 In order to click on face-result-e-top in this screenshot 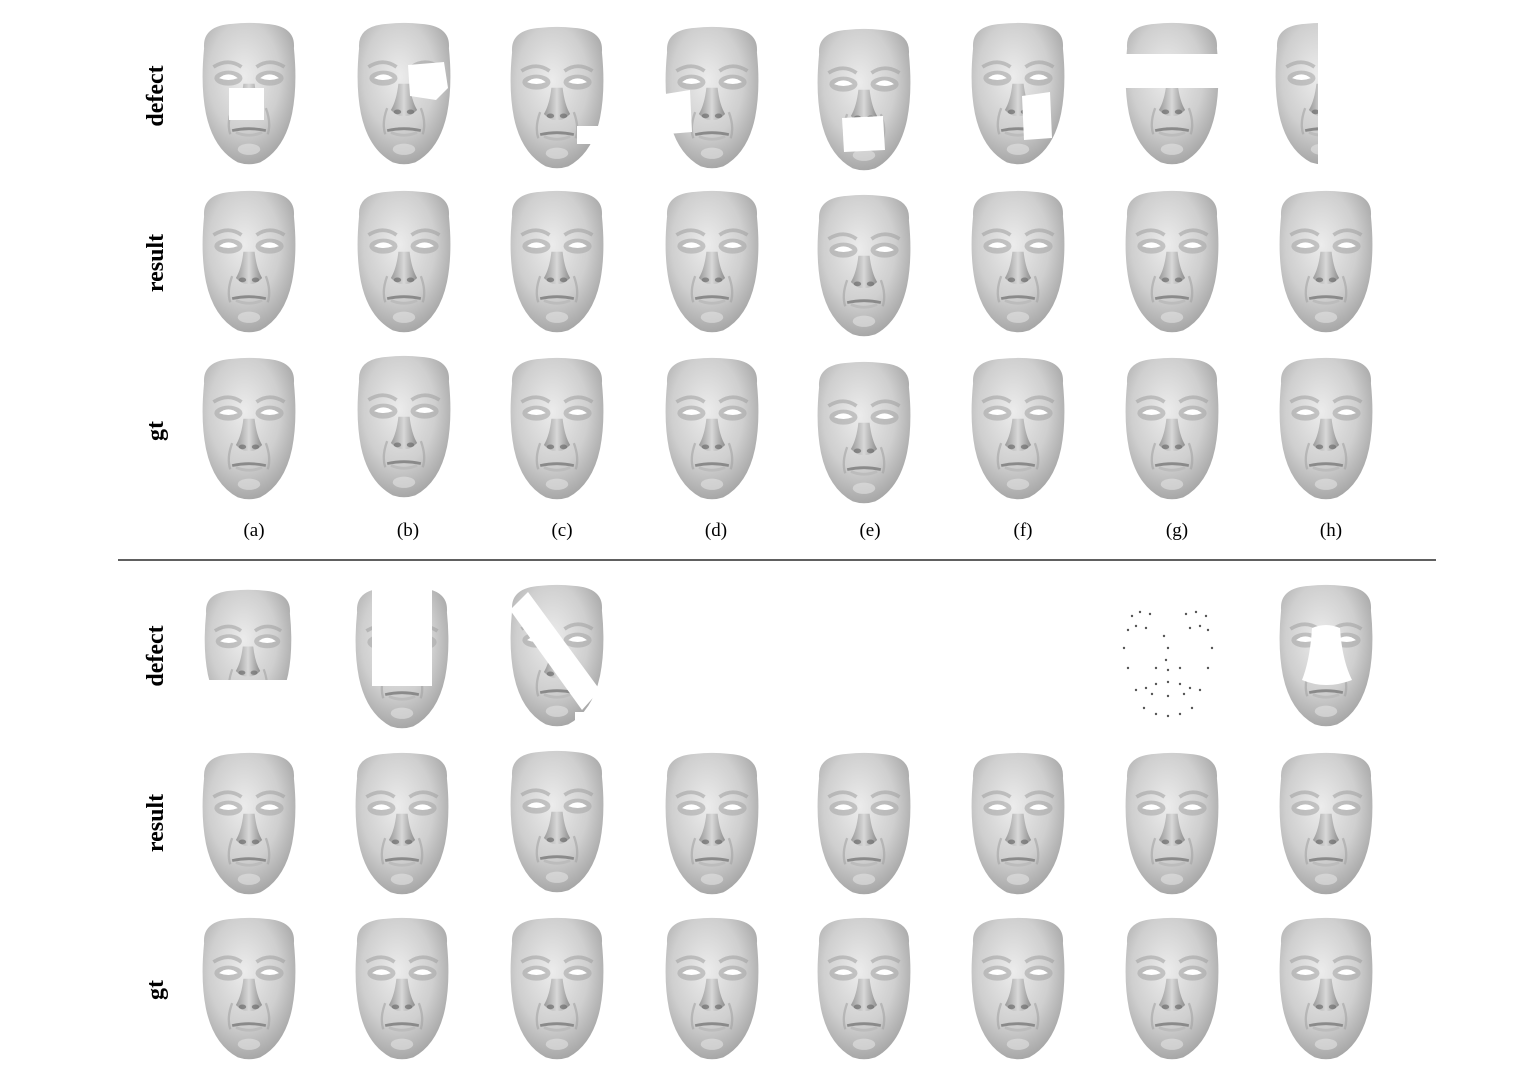, I will do `click(864, 266)`.